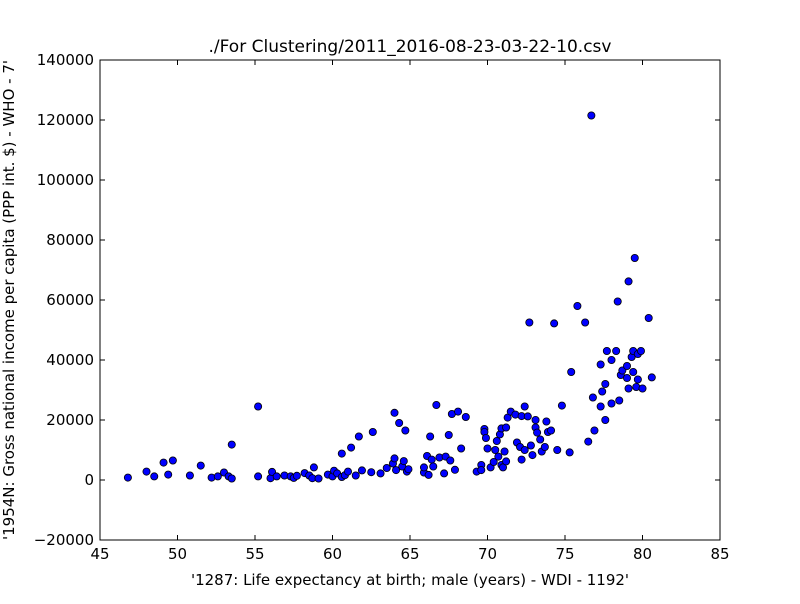 Image resolution: width=800 pixels, height=604 pixels. I want to click on y-tick-label: 100000, so click(65, 180).